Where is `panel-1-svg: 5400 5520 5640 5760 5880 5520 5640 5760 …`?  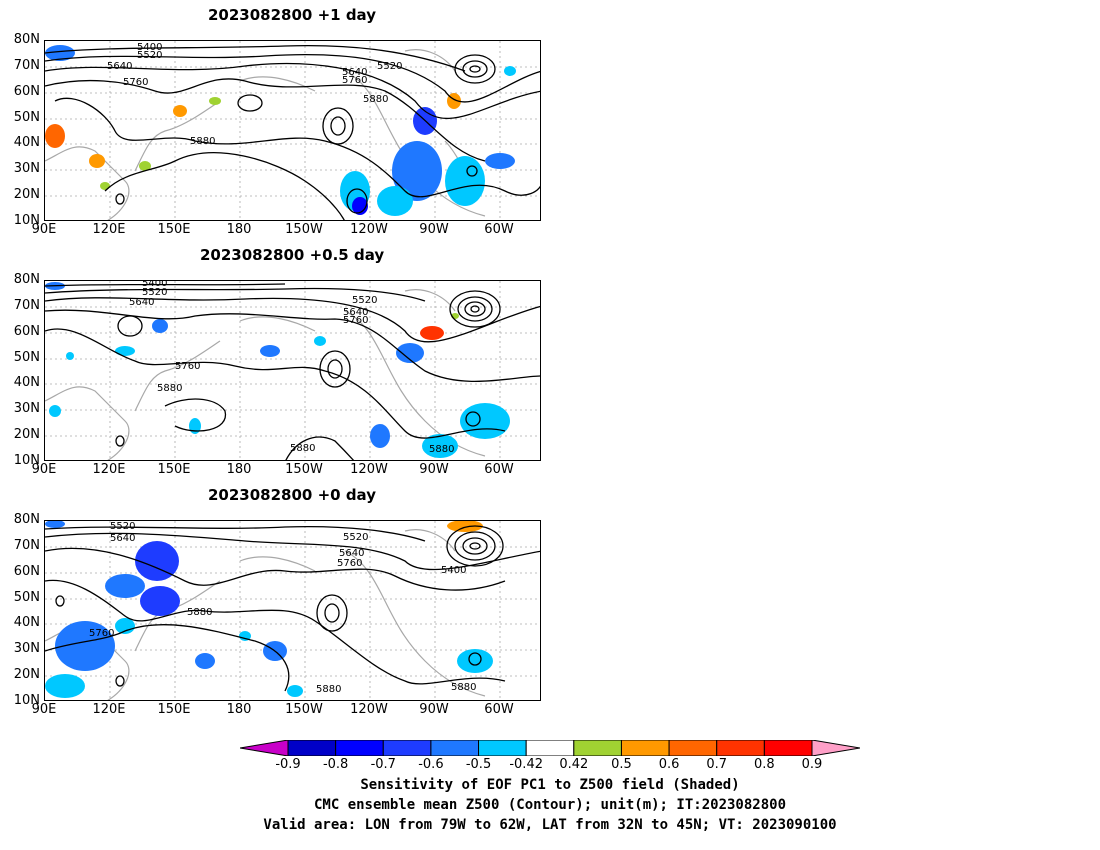
panel-1-svg: 5400 5520 5640 5760 5880 5520 5640 5760 … is located at coordinates (292, 130).